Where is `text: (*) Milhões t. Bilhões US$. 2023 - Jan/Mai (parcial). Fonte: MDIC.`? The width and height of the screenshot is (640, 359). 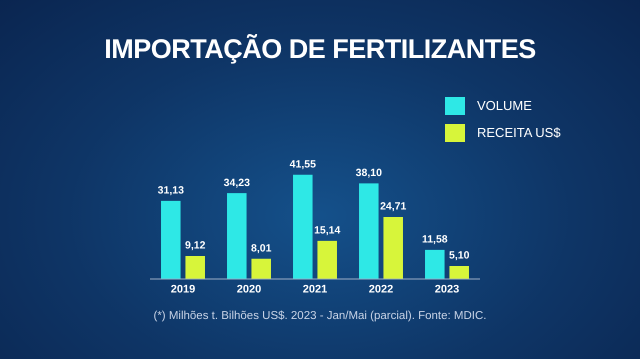
text: (*) Milhões t. Bilhões US$. 2023 - Jan/Mai (parcial). Fonte: MDIC. is located at coordinates (320, 316).